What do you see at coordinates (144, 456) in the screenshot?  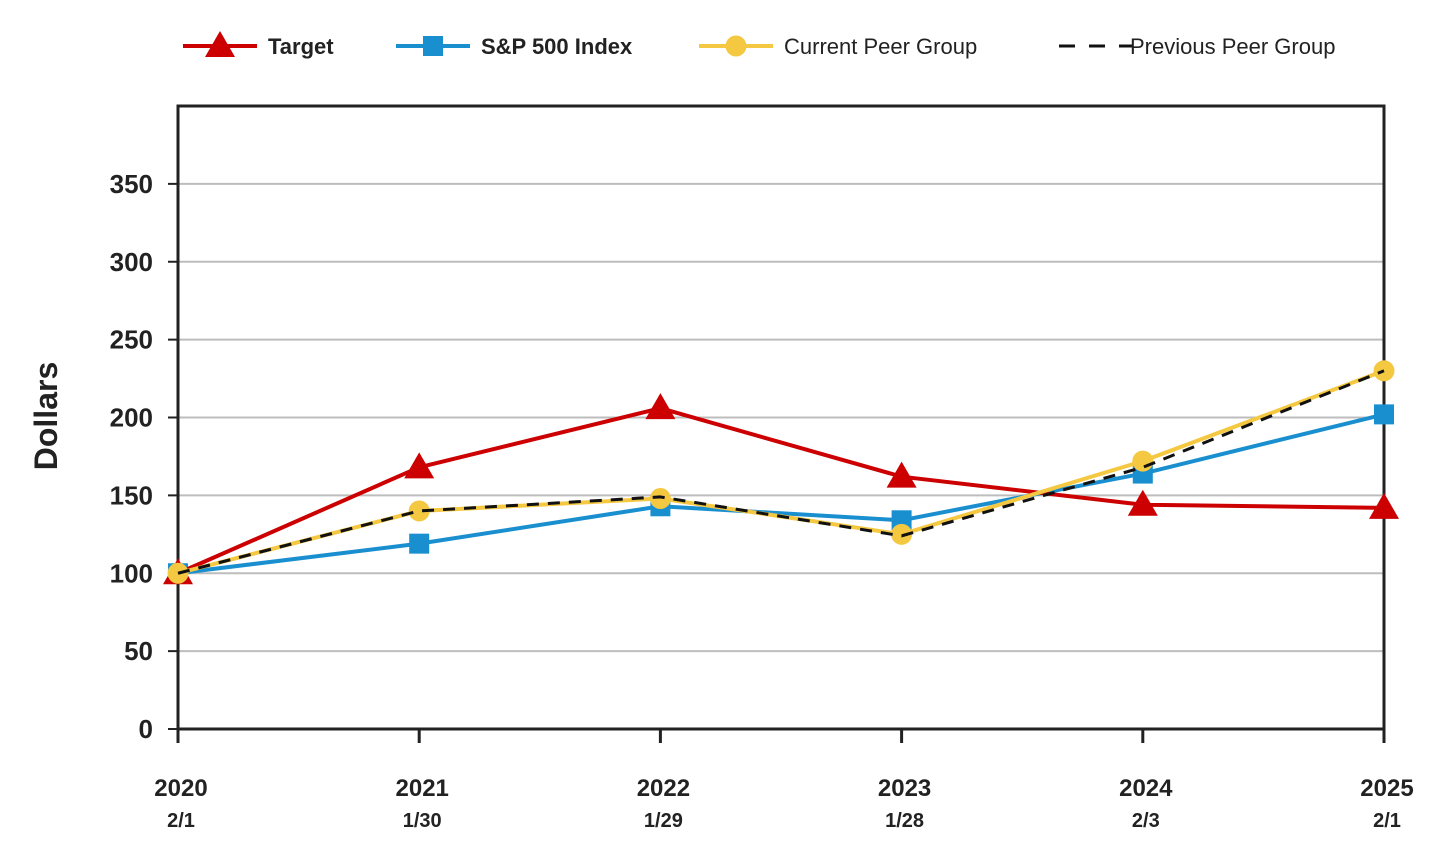 I see `y-axis: 0 50 100 150 200 250 300 350` at bounding box center [144, 456].